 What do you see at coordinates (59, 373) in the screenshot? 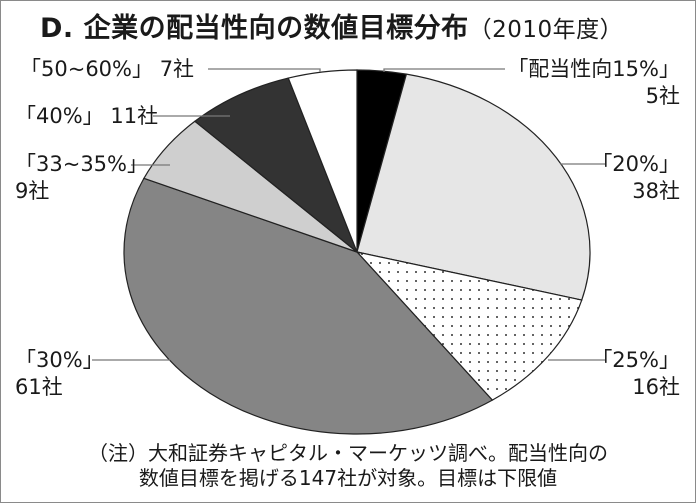
I see `label-30: 「30%」 61社` at bounding box center [59, 373].